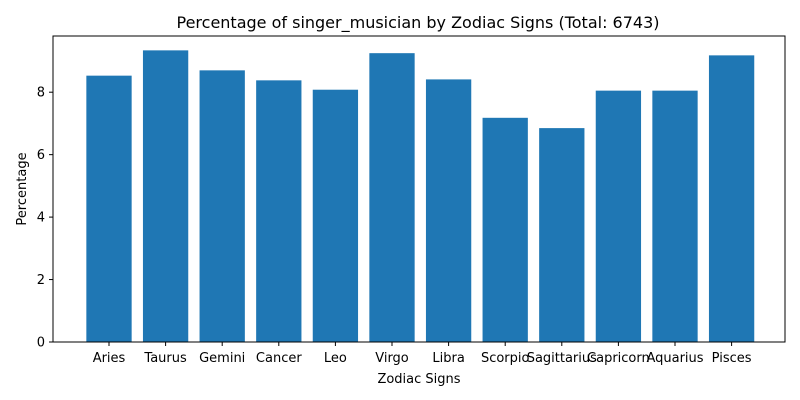 This screenshot has height=400, width=800. I want to click on bar-sagittarius, so click(562, 235).